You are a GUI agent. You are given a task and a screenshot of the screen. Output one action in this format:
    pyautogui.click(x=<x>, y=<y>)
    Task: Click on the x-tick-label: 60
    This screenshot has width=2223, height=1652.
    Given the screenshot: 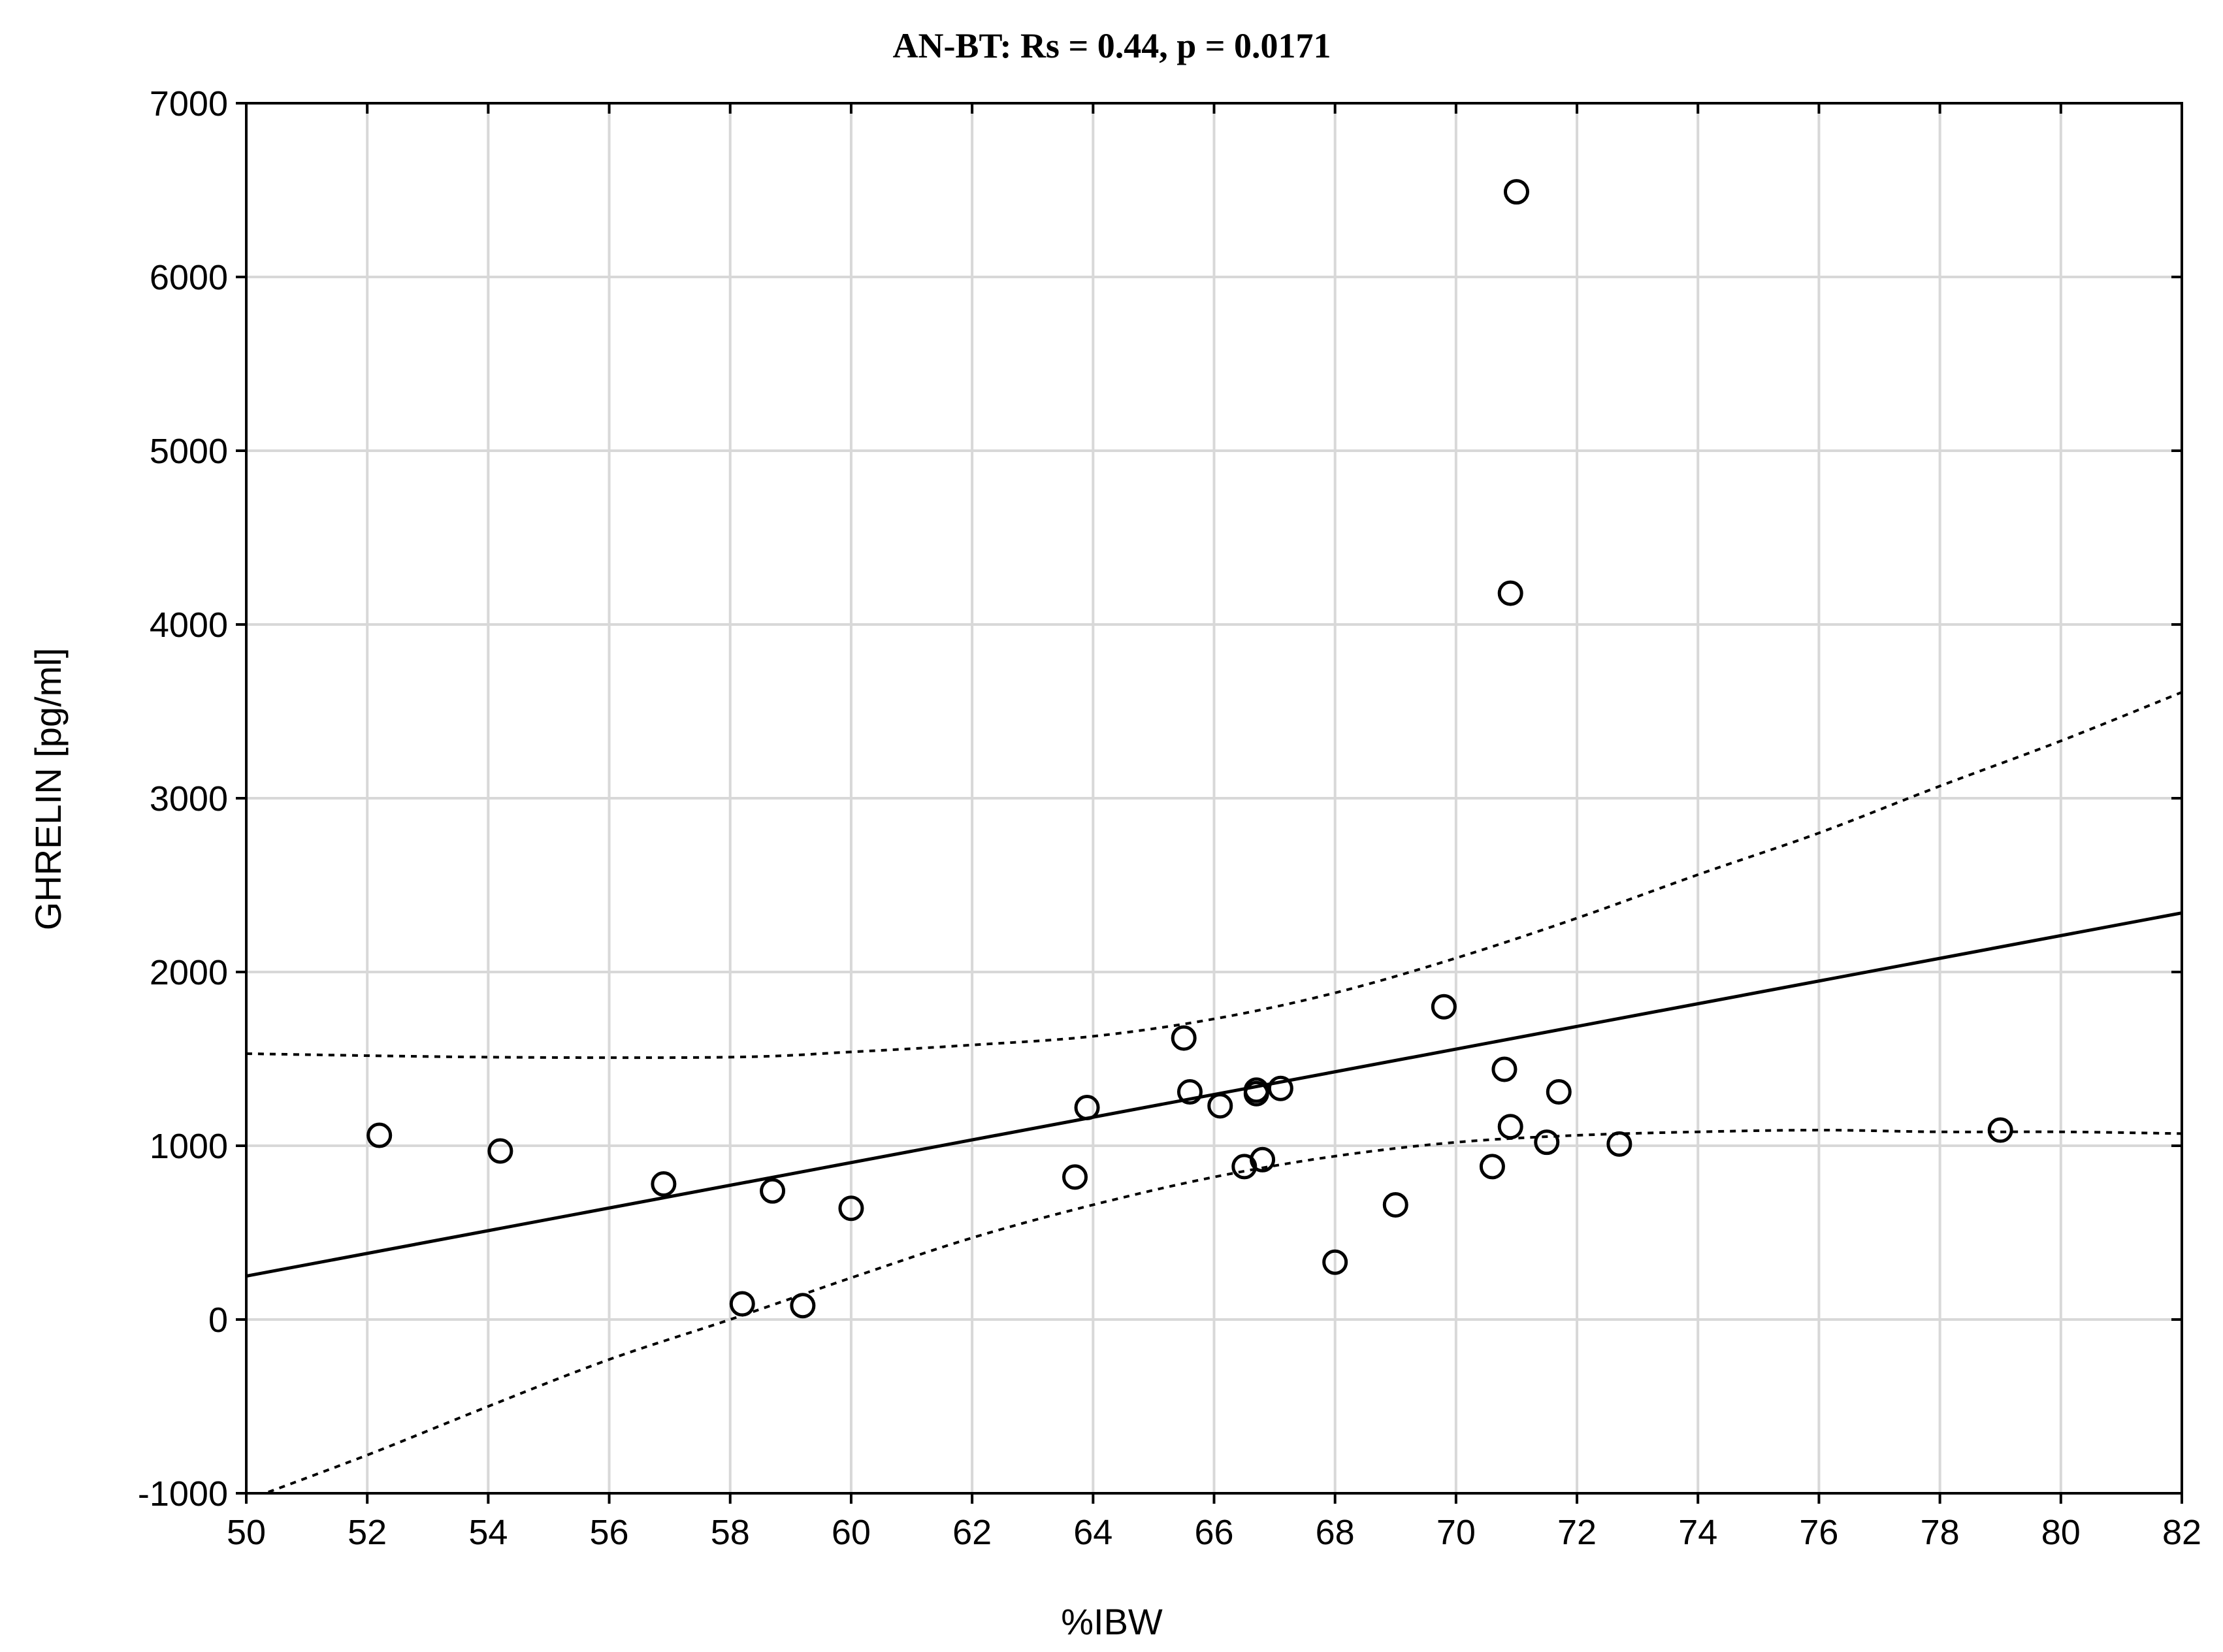 What is the action you would take?
    pyautogui.click(x=851, y=1532)
    